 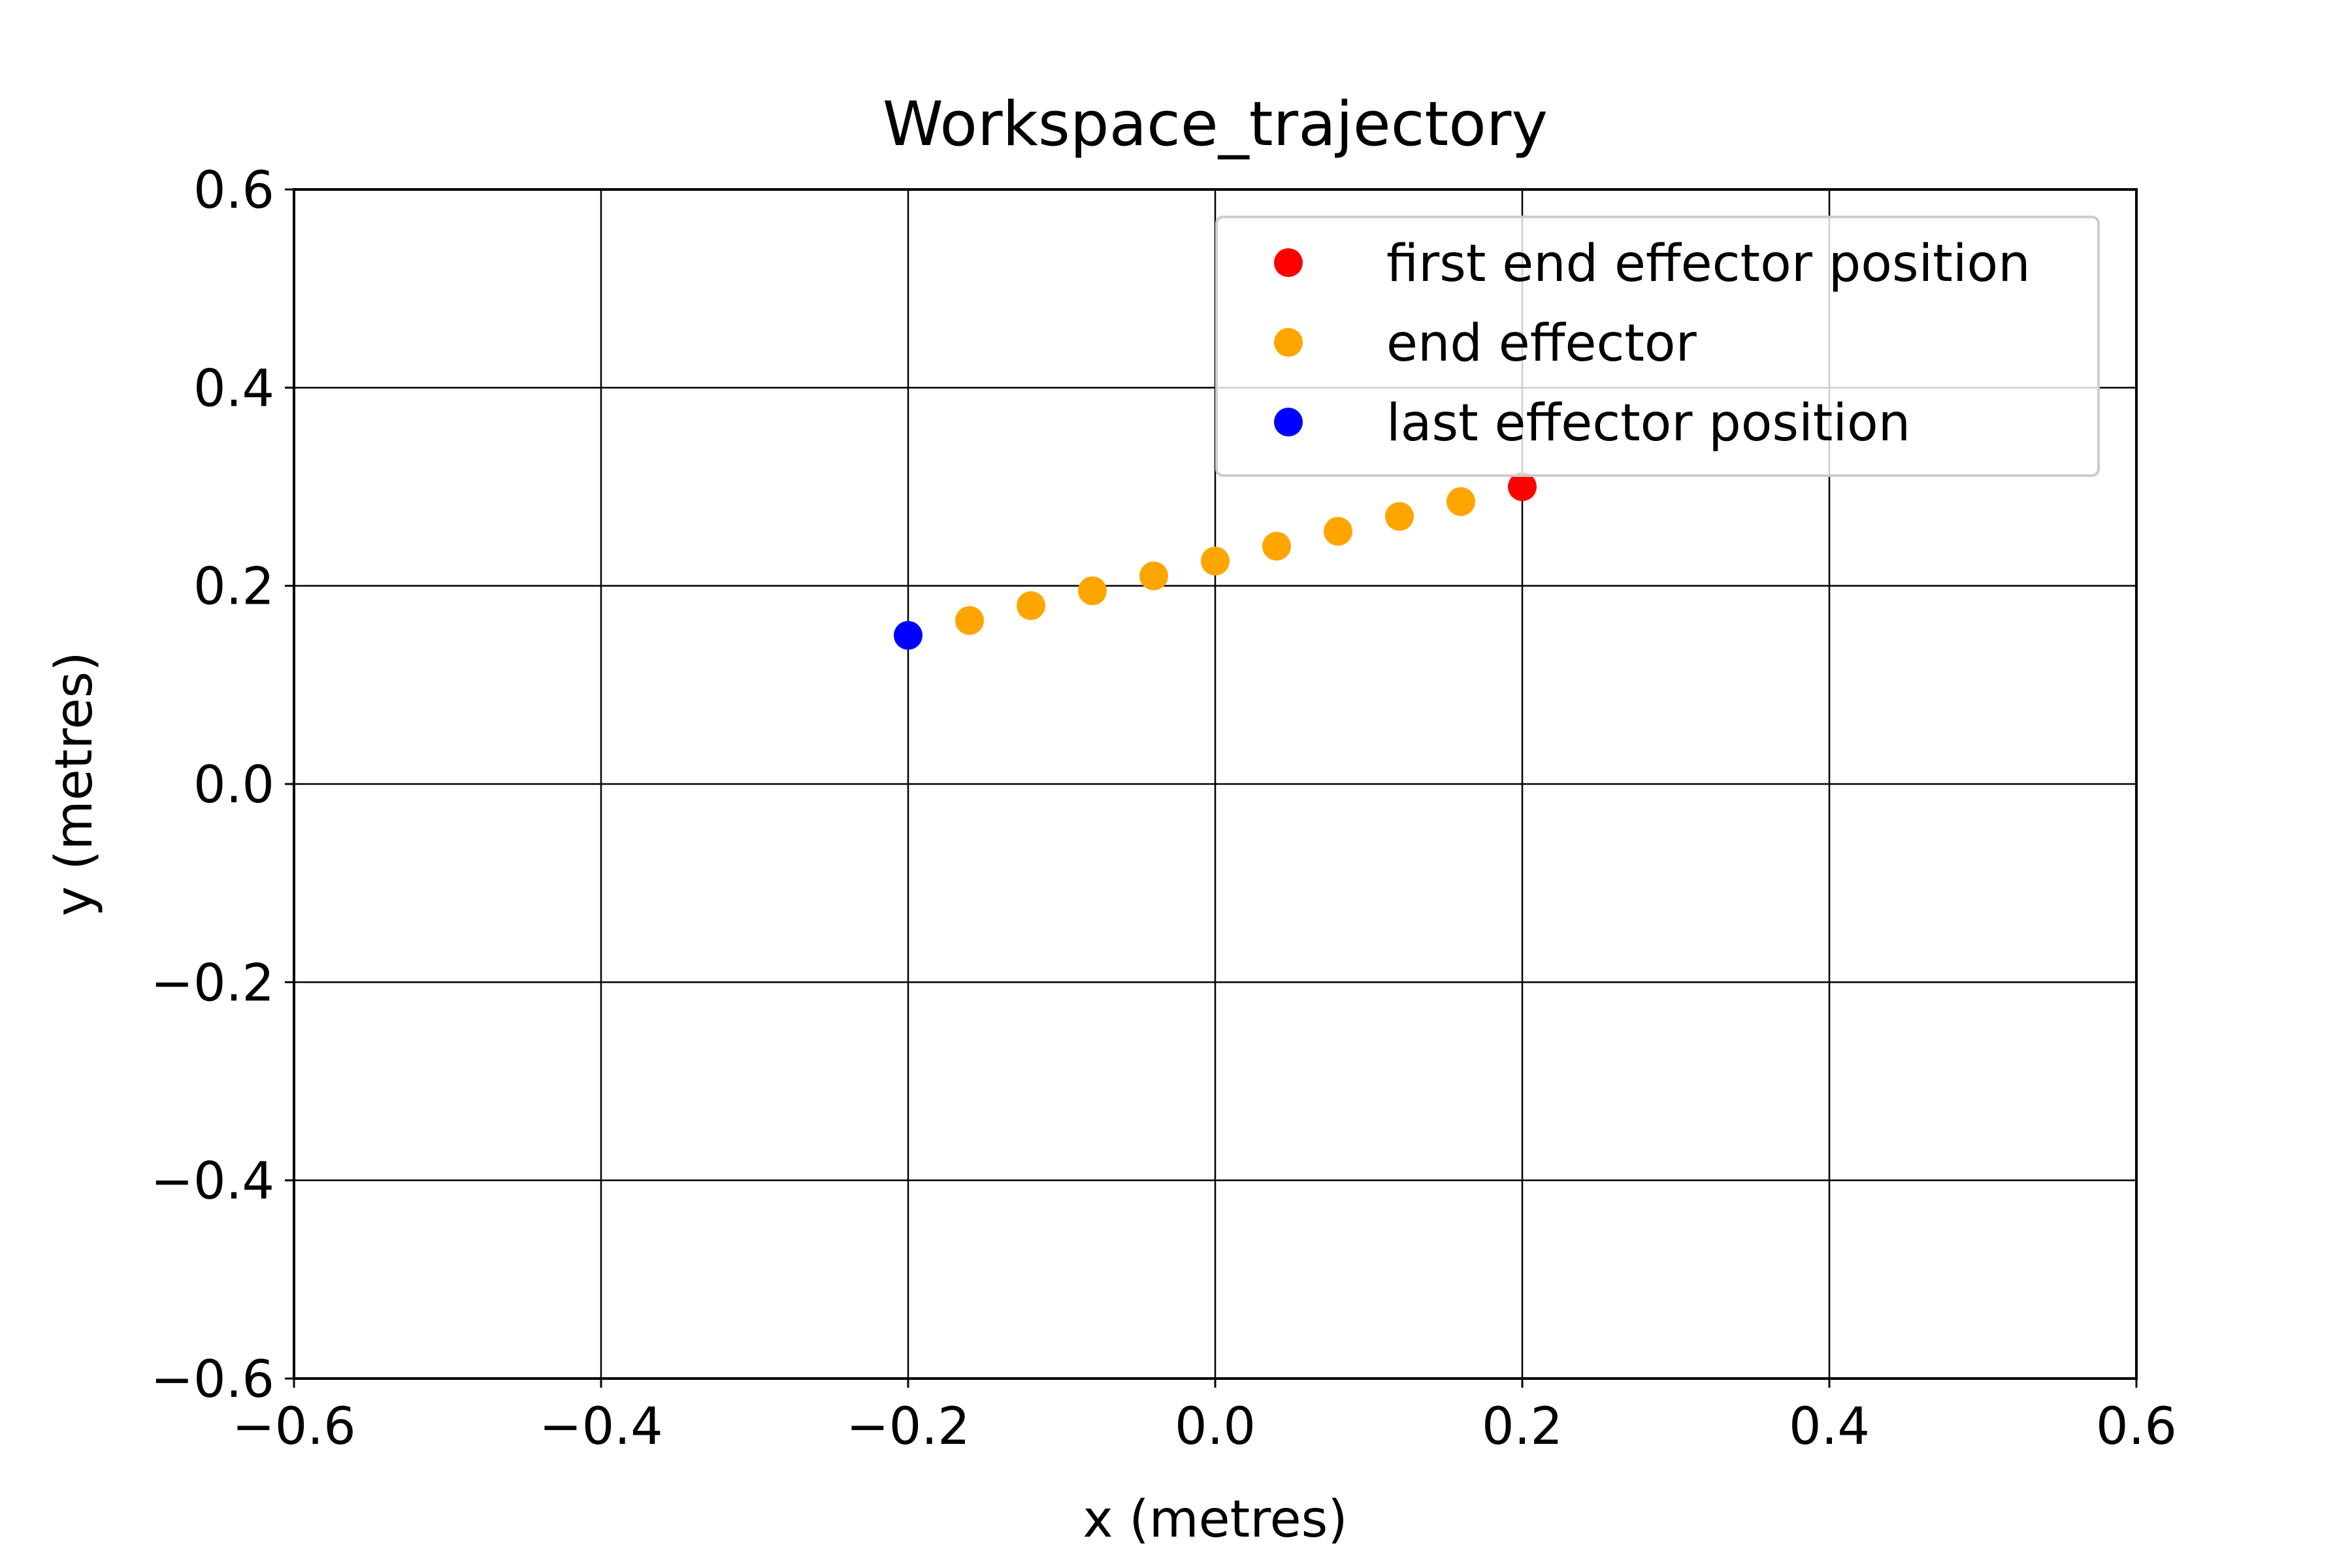 What do you see at coordinates (74, 783) in the screenshot?
I see `y-axis-label: y (metres)` at bounding box center [74, 783].